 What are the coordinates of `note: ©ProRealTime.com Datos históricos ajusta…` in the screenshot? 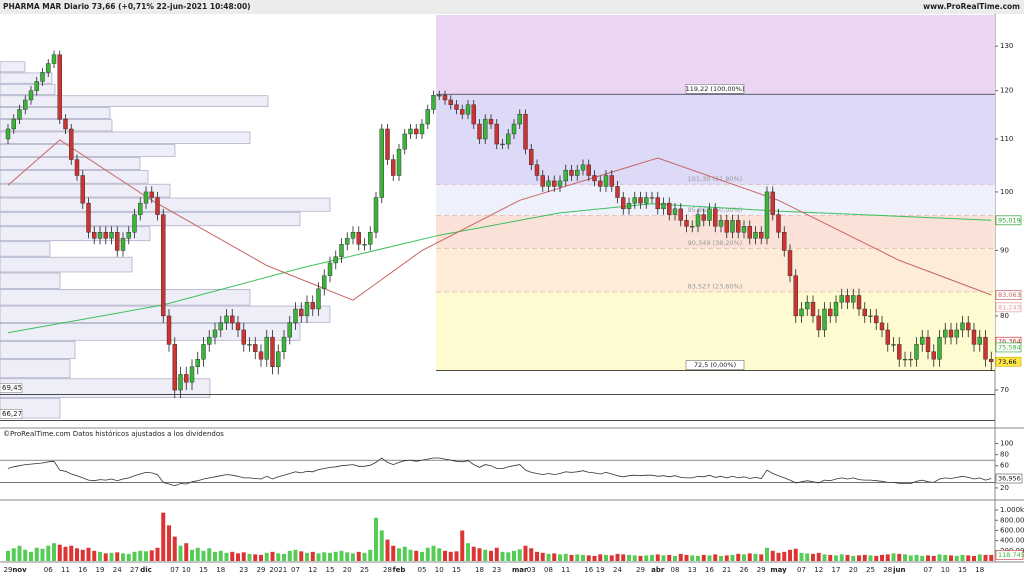 It's located at (113, 434).